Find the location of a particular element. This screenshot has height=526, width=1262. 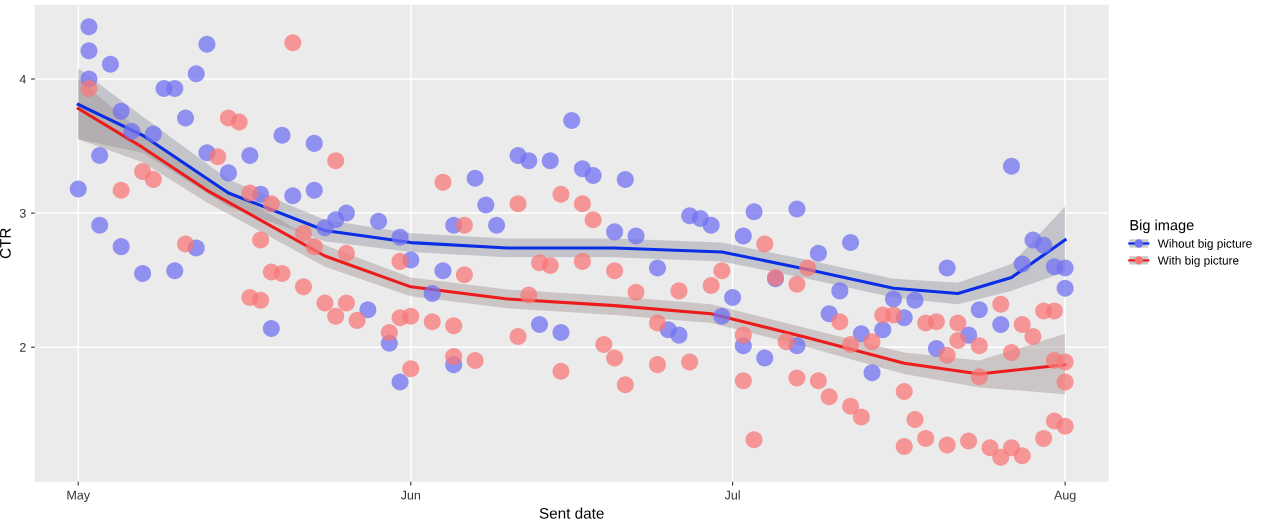

y-axis-title: CTR is located at coordinates (5, 243).